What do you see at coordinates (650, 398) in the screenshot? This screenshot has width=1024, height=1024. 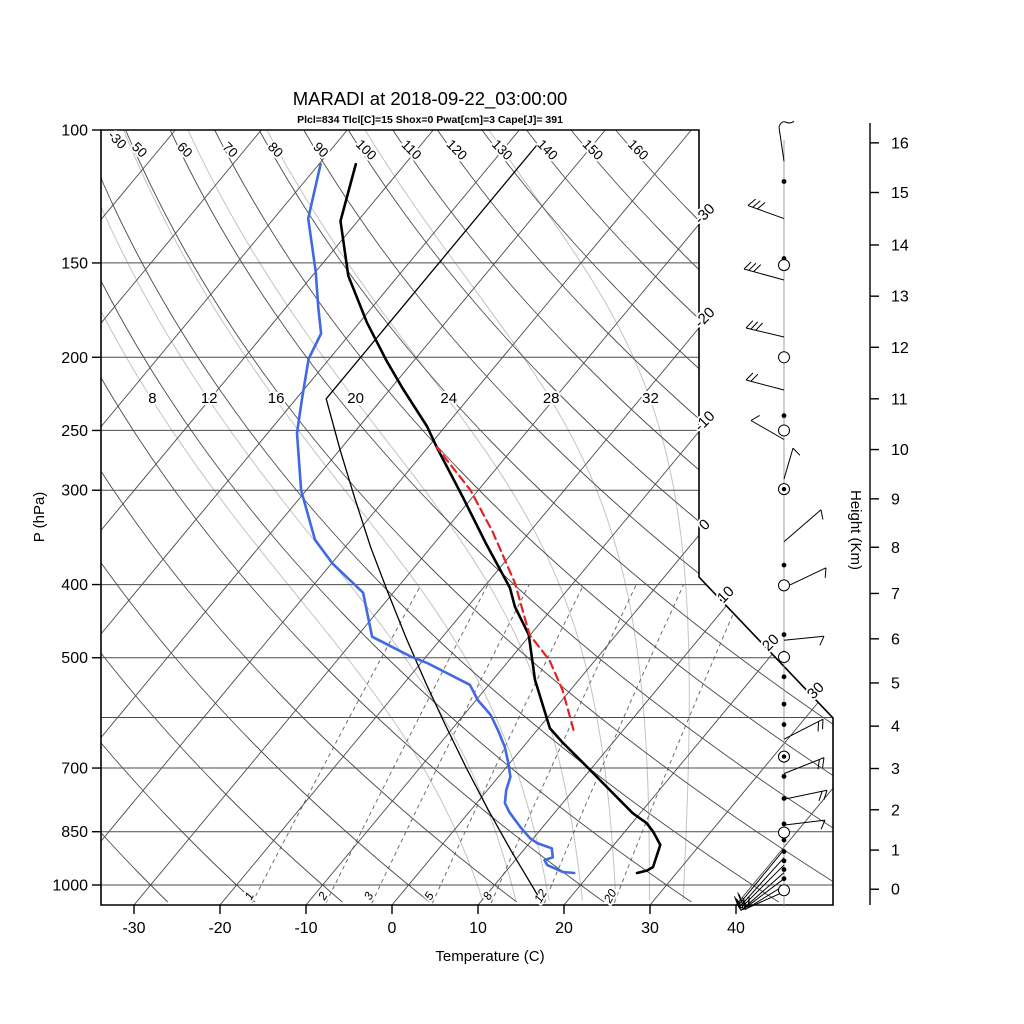 I see `svg-text: 32` at bounding box center [650, 398].